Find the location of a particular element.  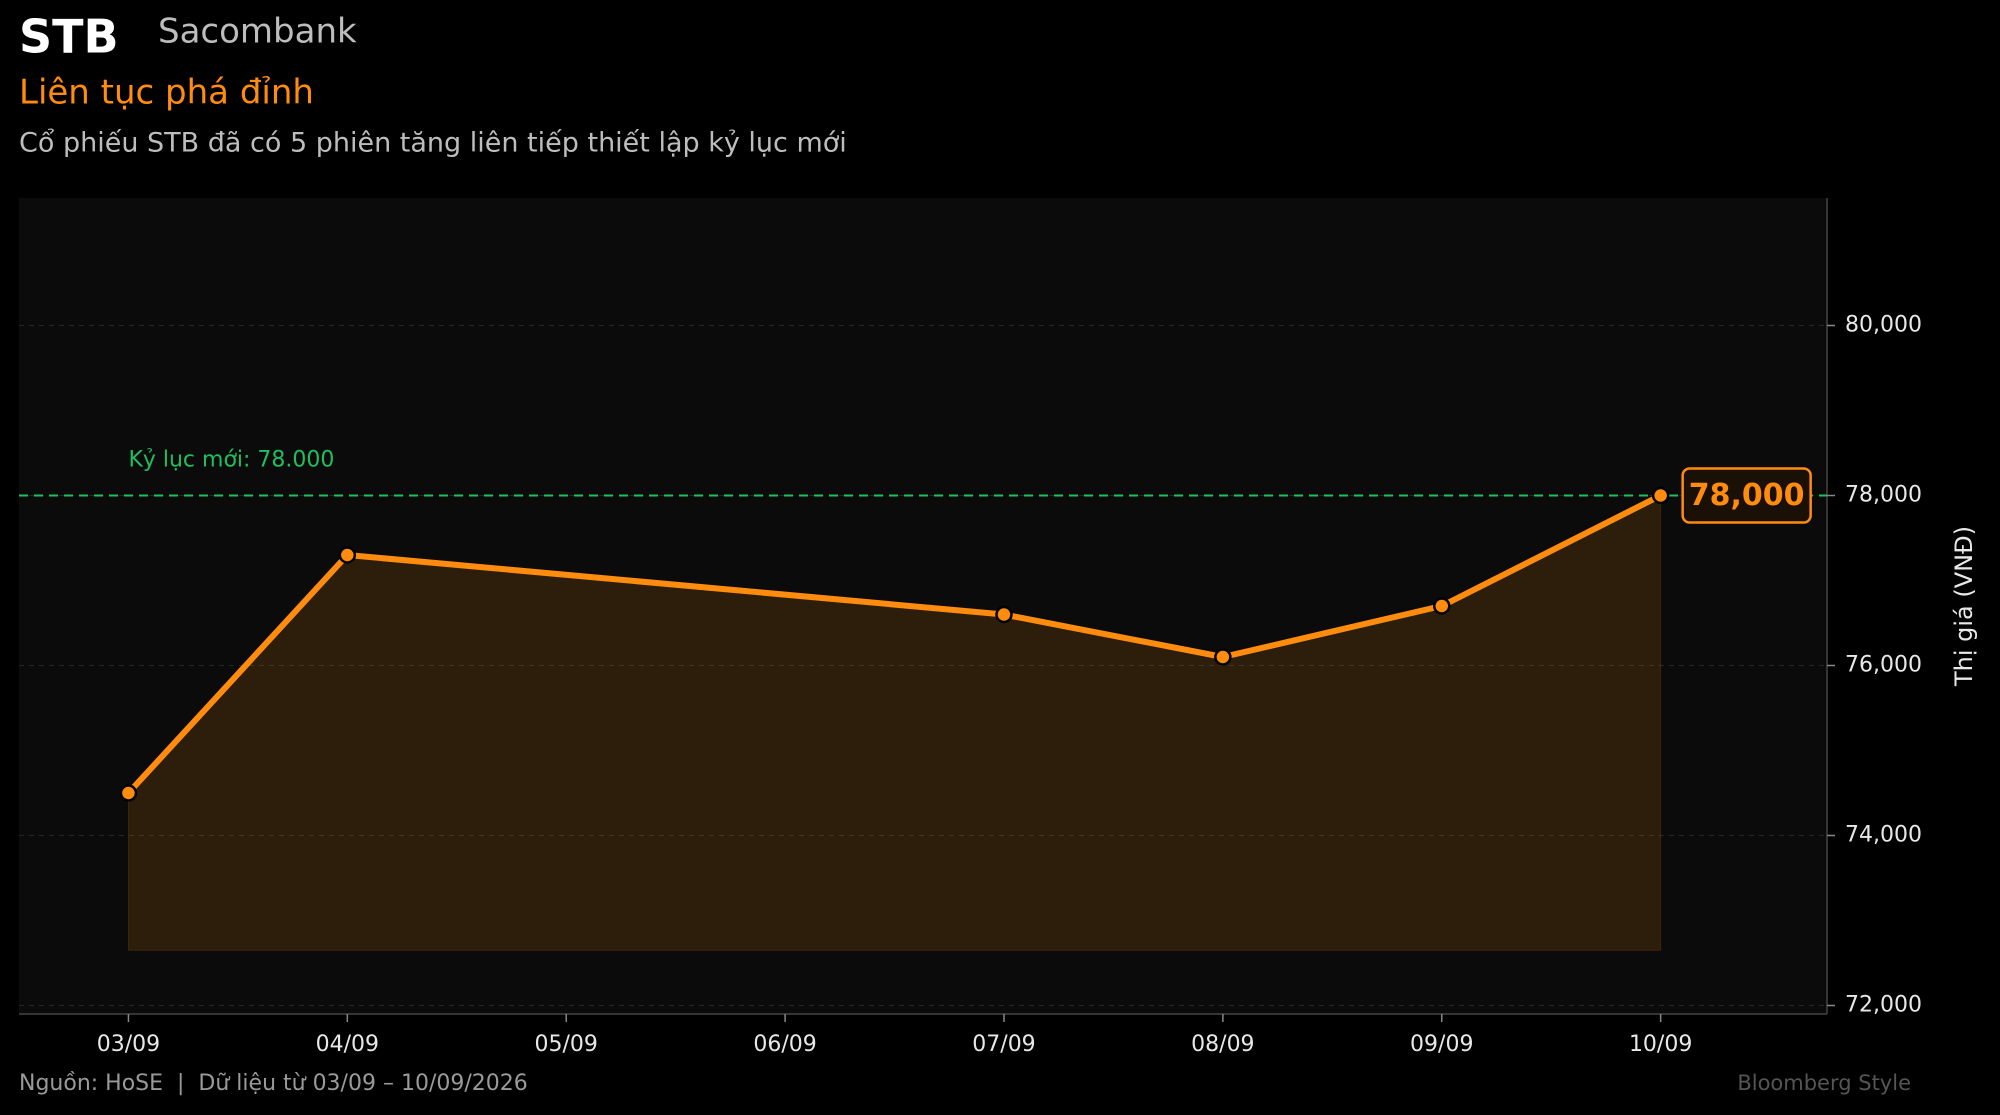

value-label-box is located at coordinates (1746, 495).